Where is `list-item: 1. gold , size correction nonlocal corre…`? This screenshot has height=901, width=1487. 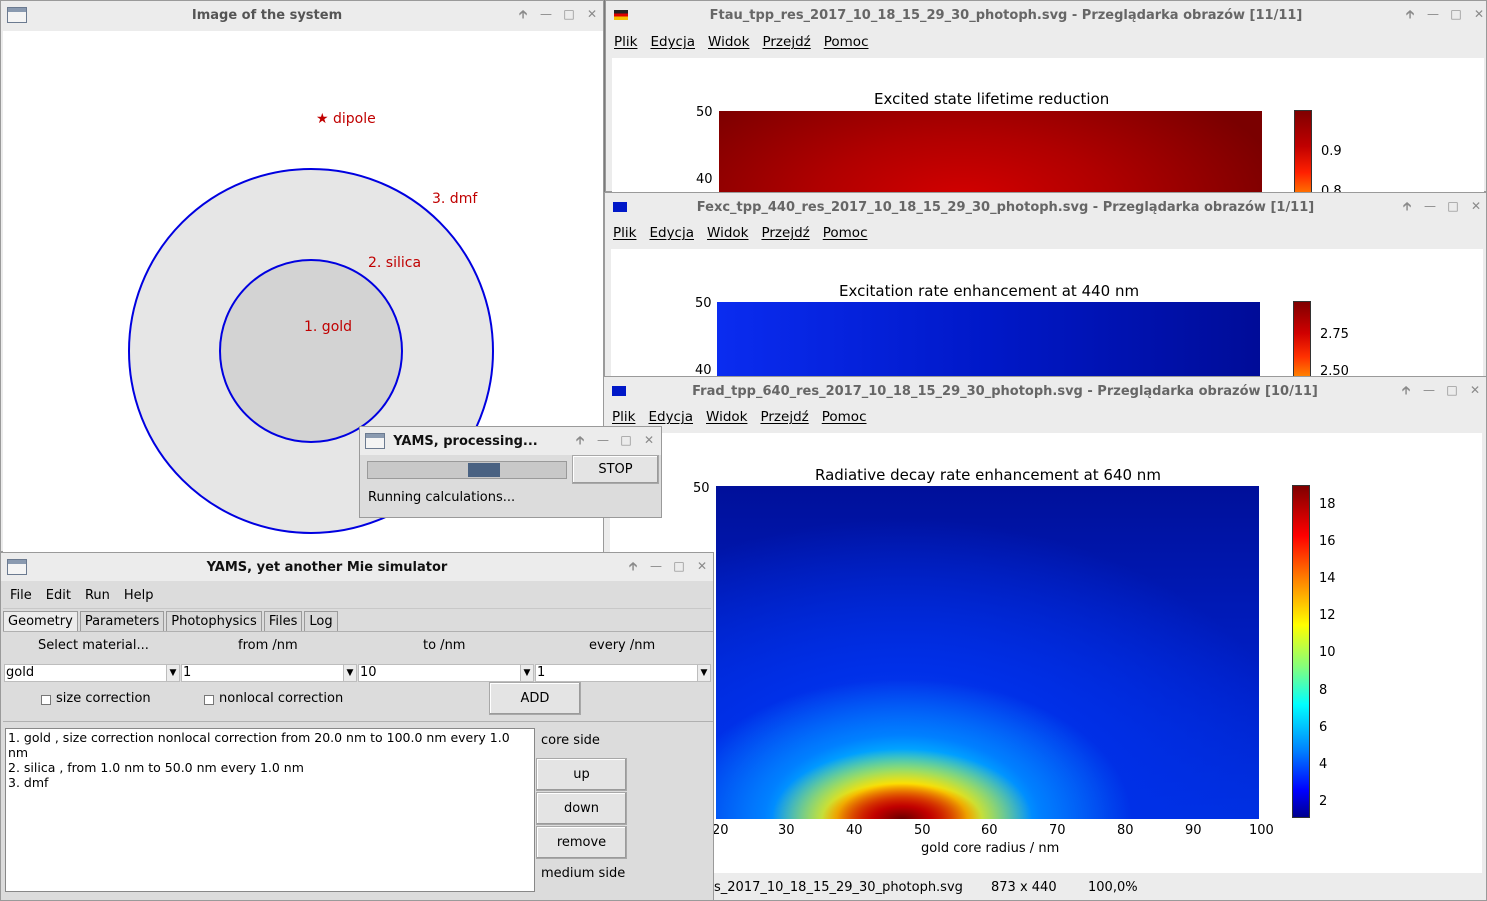 list-item: 1. gold , size correction nonlocal corre… is located at coordinates (259, 745).